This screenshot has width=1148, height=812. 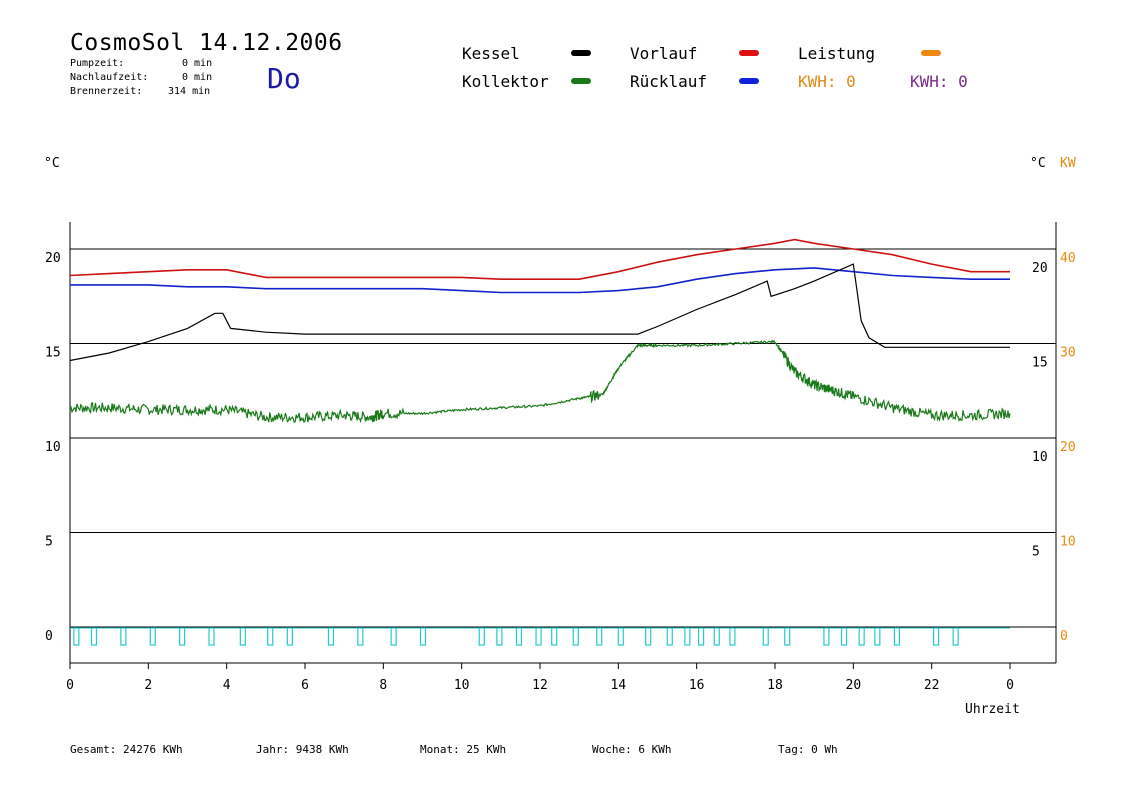 What do you see at coordinates (49, 636) in the screenshot?
I see `y-tick-label-left: 0` at bounding box center [49, 636].